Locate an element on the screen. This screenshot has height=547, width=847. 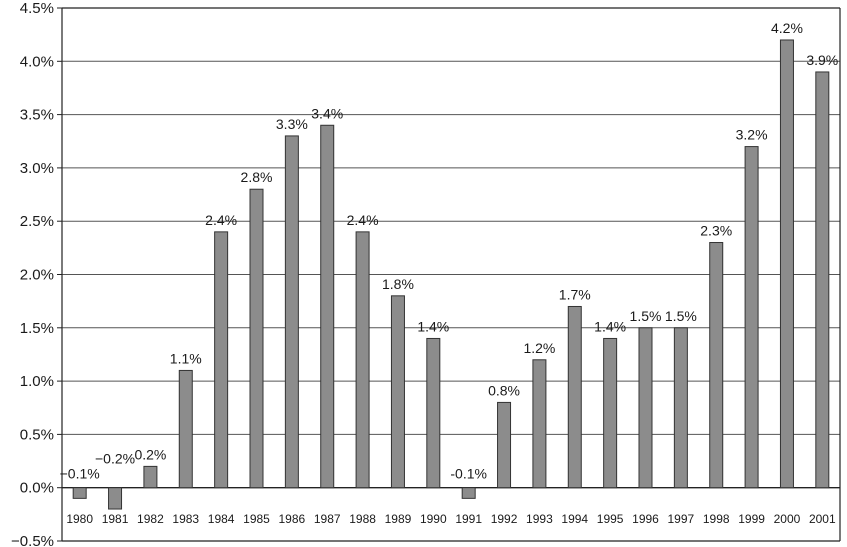
y-tick-label: 2.0% is located at coordinates (37, 275).